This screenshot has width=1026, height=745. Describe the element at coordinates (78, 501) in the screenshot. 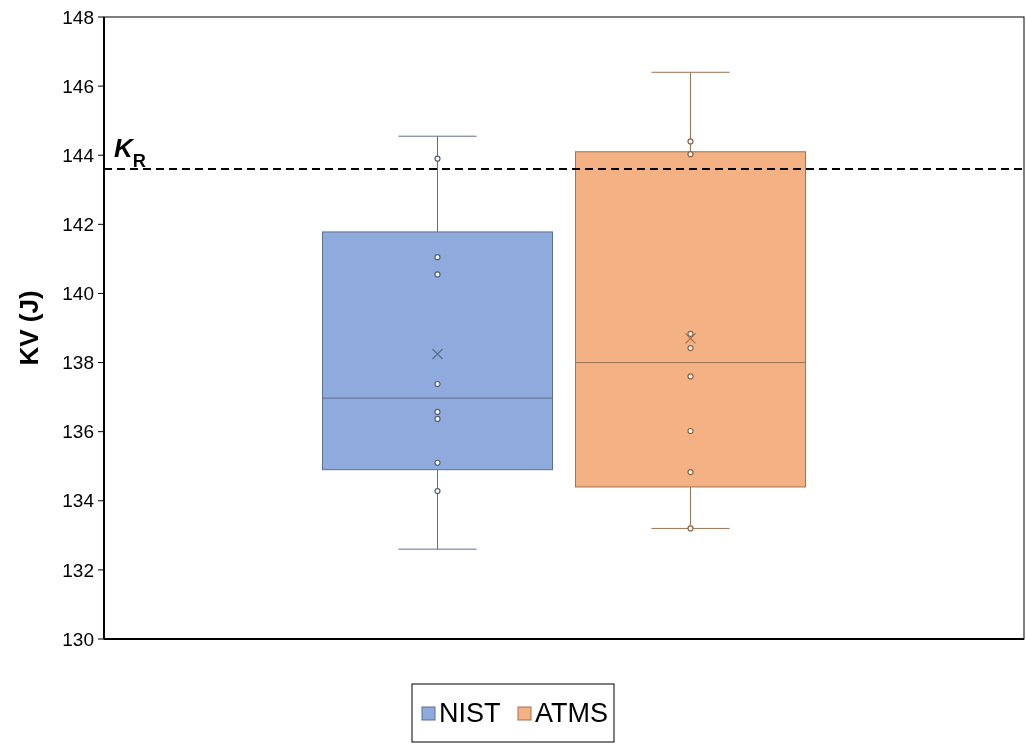

I see `y-tick-label: 134` at that location.